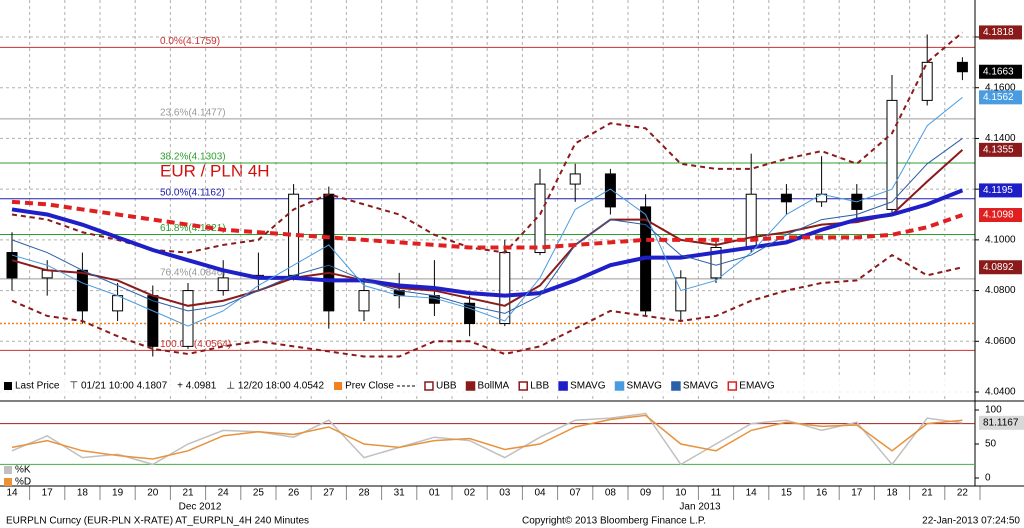  Describe the element at coordinates (215, 170) in the screenshot. I see `chart-title: EUR / PLN 4H` at that location.